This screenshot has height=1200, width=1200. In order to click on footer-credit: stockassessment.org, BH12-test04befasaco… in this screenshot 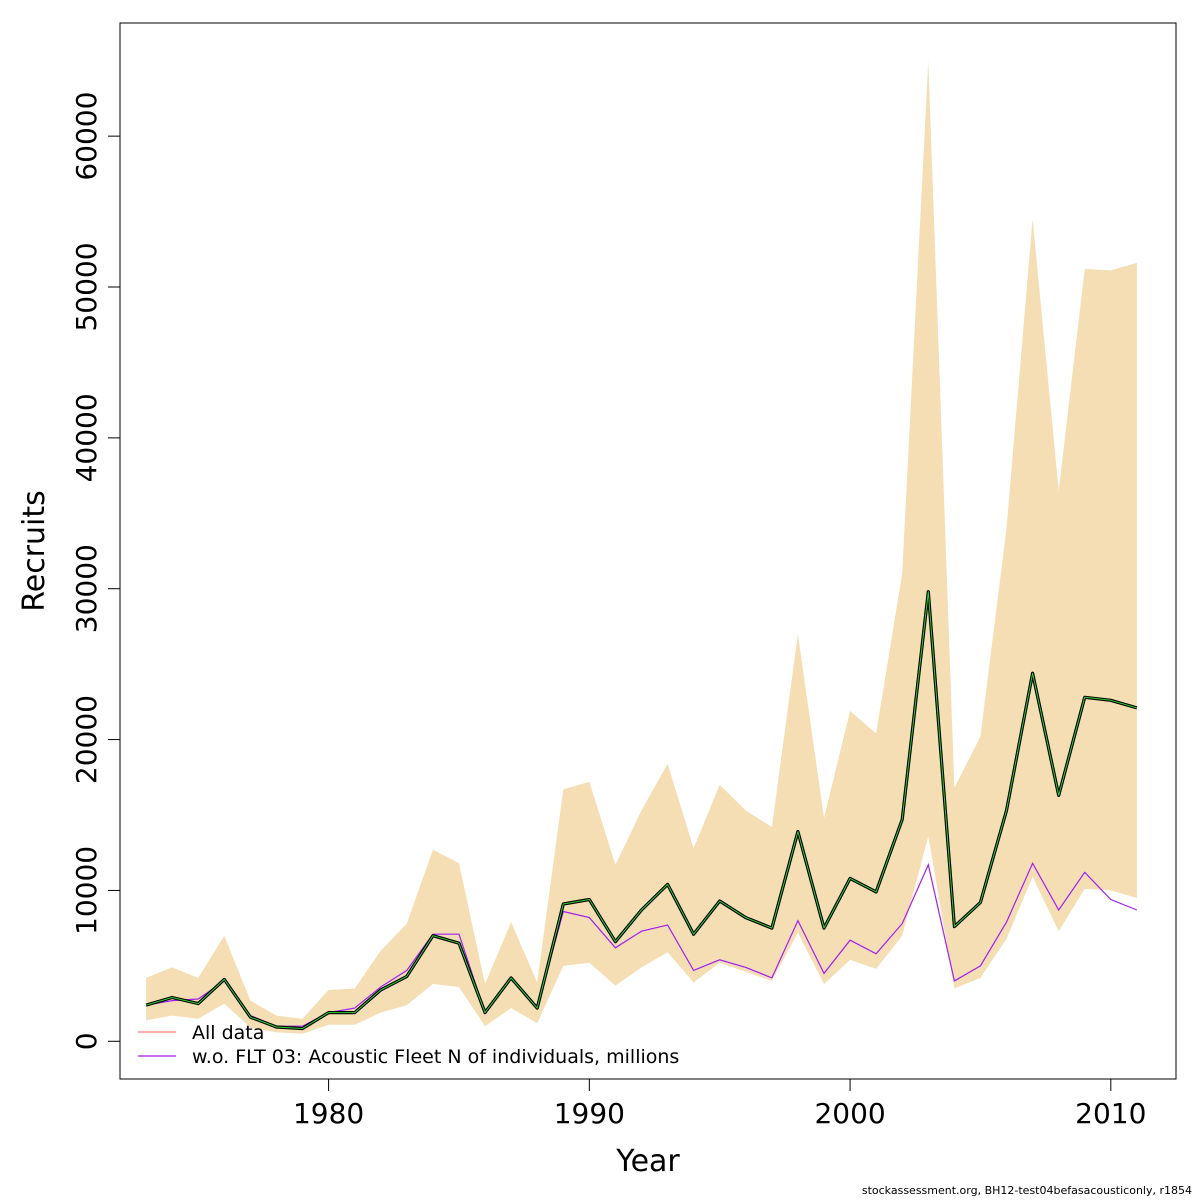, I will do `click(1026, 1190)`.